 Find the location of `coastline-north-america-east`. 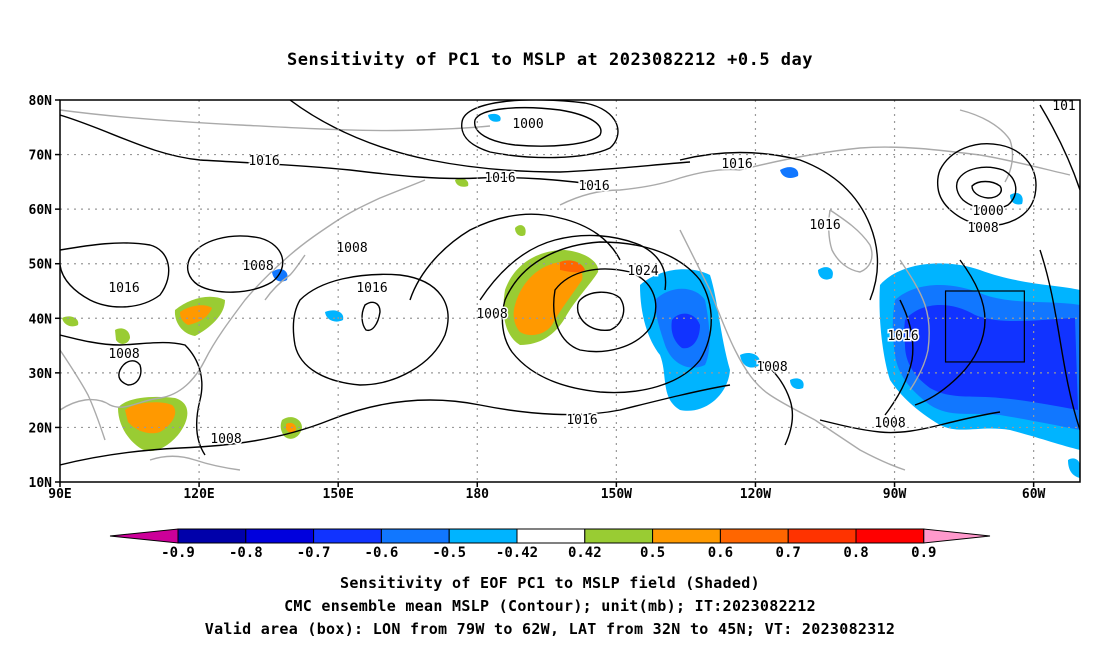

coastline-north-america-east is located at coordinates (914, 325).